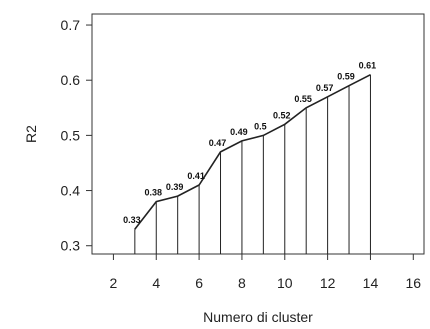 The image size is (430, 329). I want to click on x-tick-label: 4, so click(156, 283).